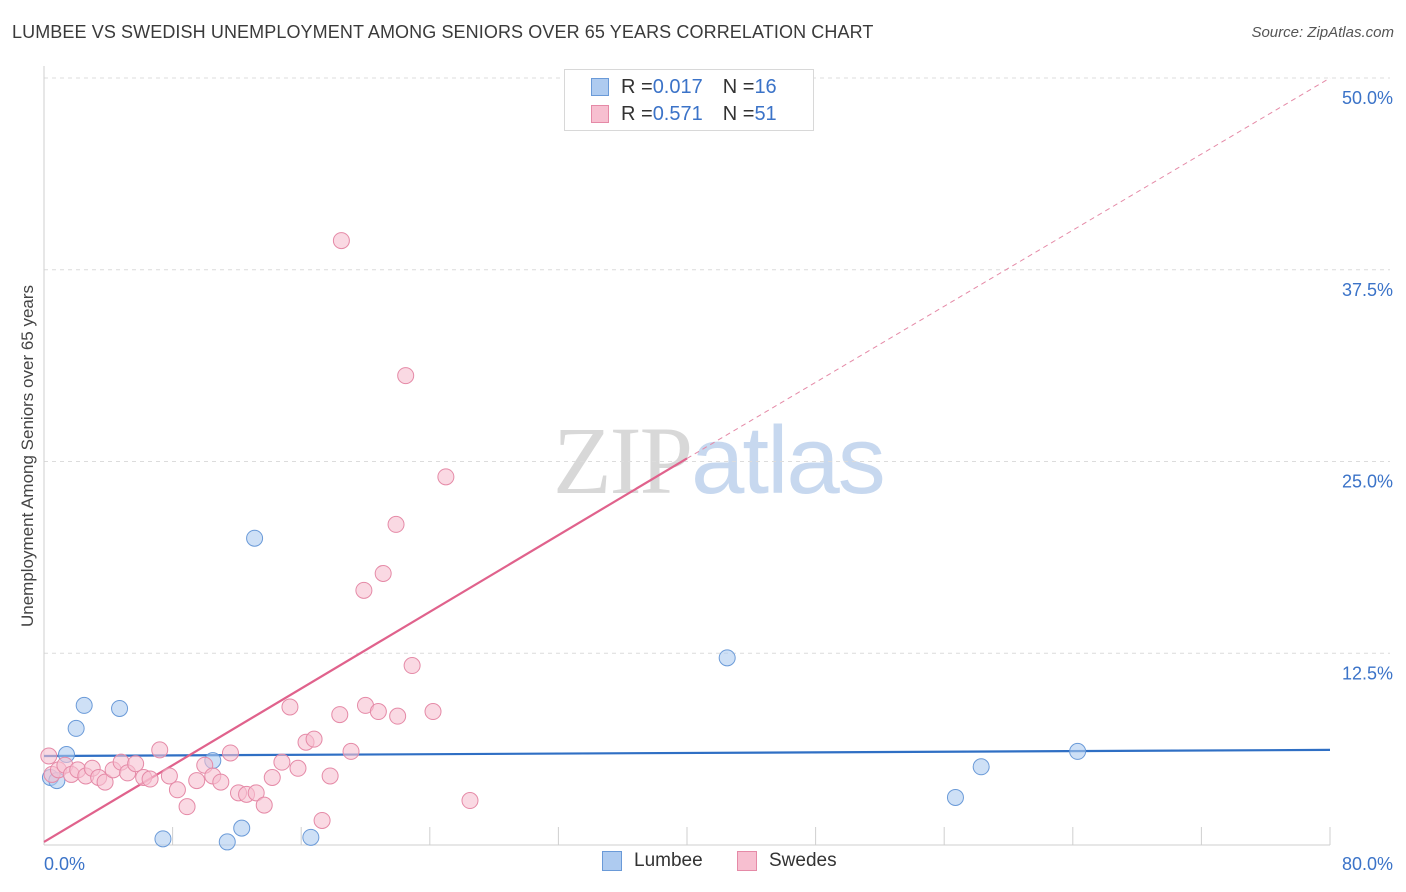 The image size is (1406, 892). What do you see at coordinates (687, 753) in the screenshot?
I see `lumbee-trend-line` at bounding box center [687, 753].